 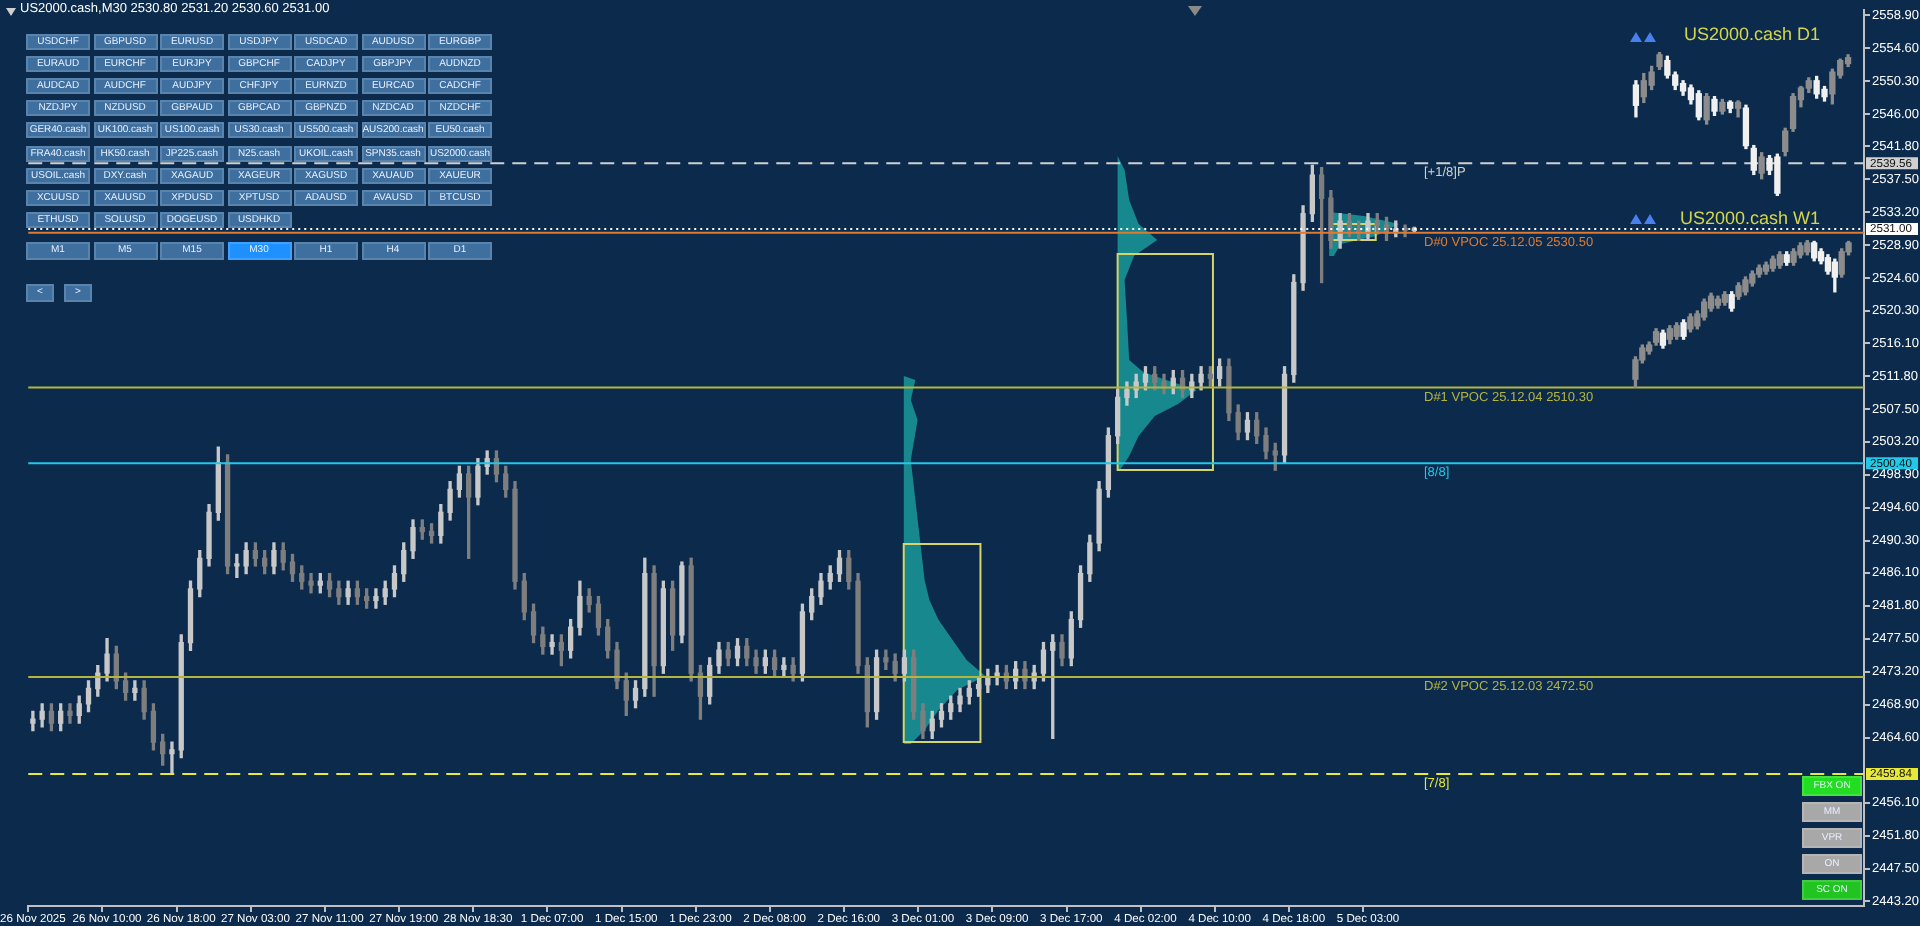 What do you see at coordinates (1750, 219) in the screenshot?
I see `chart-title: US2000.cash W1` at bounding box center [1750, 219].